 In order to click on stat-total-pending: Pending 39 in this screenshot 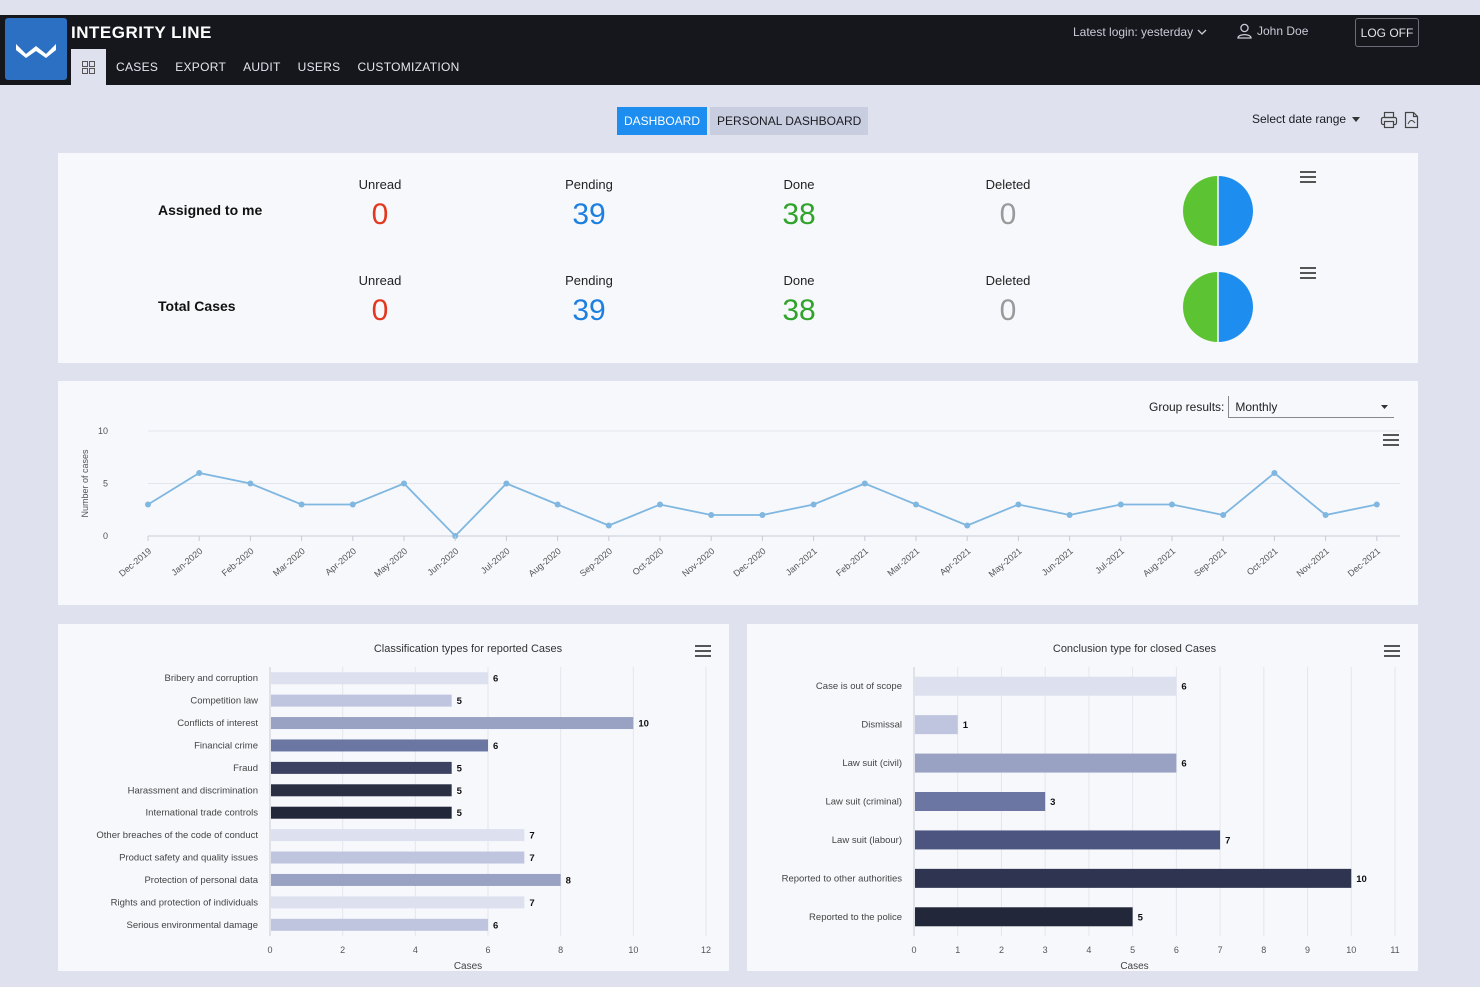, I will do `click(589, 300)`.